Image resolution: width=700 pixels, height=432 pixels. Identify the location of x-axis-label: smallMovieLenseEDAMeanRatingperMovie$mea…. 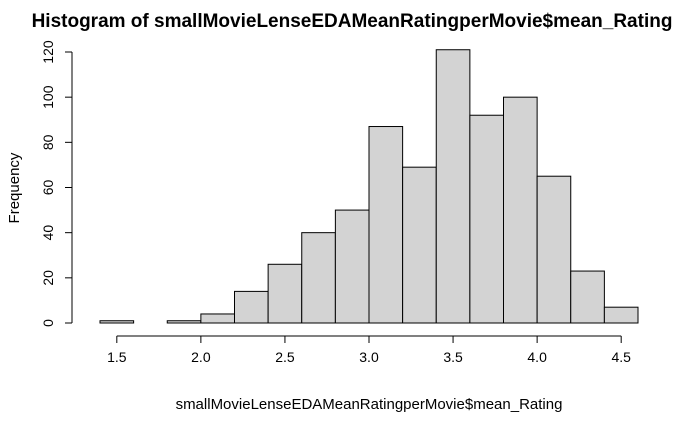
(369, 404).